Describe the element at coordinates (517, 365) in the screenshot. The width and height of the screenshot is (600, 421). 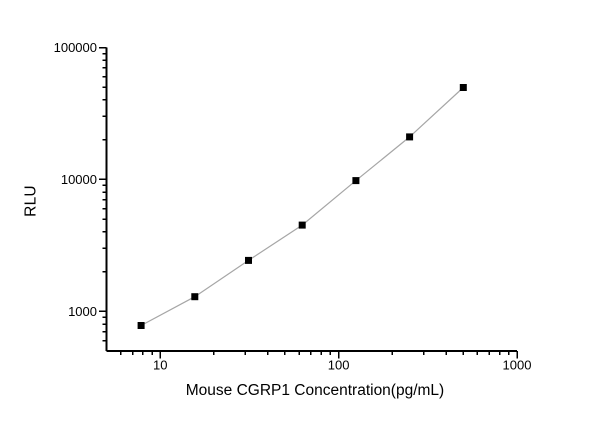
I see `x-tick-label: 1000` at that location.